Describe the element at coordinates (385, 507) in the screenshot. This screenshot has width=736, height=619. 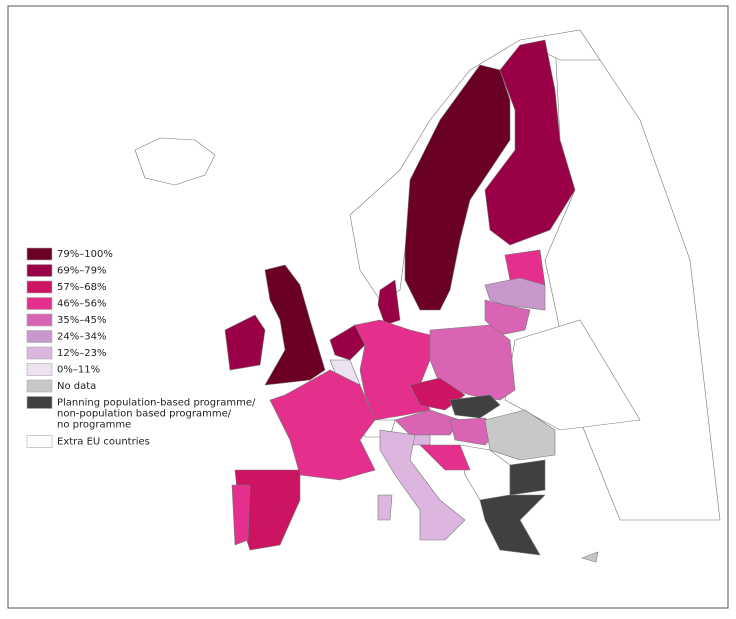
I see `sardinia` at that location.